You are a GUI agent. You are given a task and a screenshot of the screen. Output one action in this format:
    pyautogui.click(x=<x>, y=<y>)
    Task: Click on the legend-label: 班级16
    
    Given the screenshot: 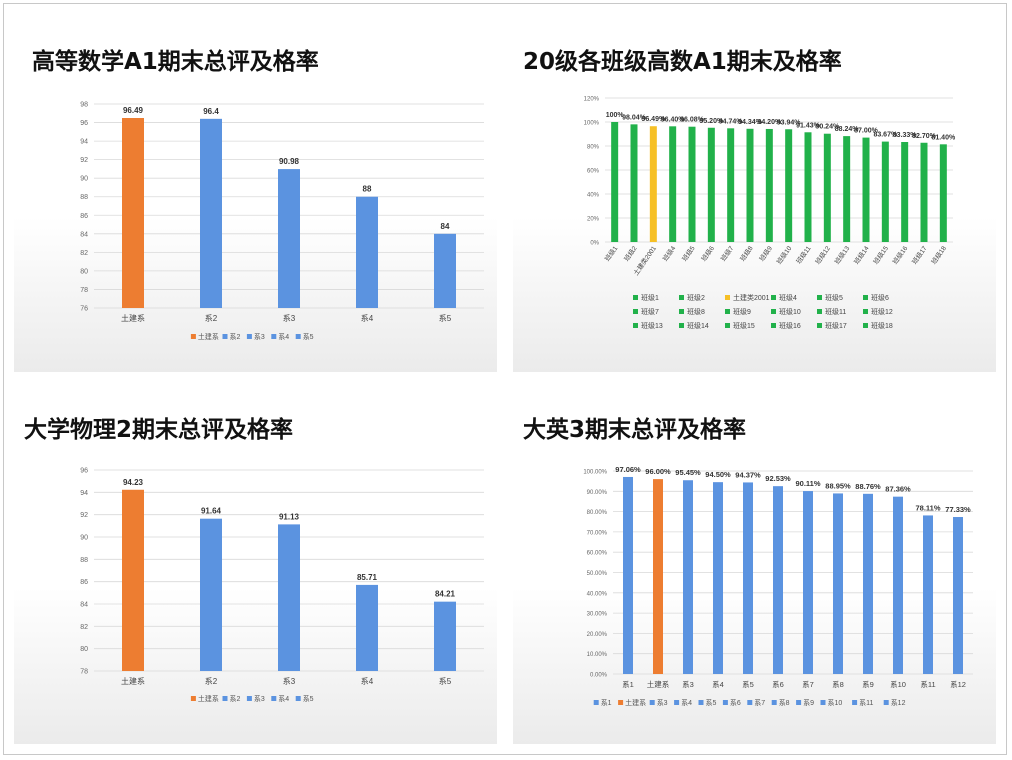 What is the action you would take?
    pyautogui.click(x=790, y=325)
    